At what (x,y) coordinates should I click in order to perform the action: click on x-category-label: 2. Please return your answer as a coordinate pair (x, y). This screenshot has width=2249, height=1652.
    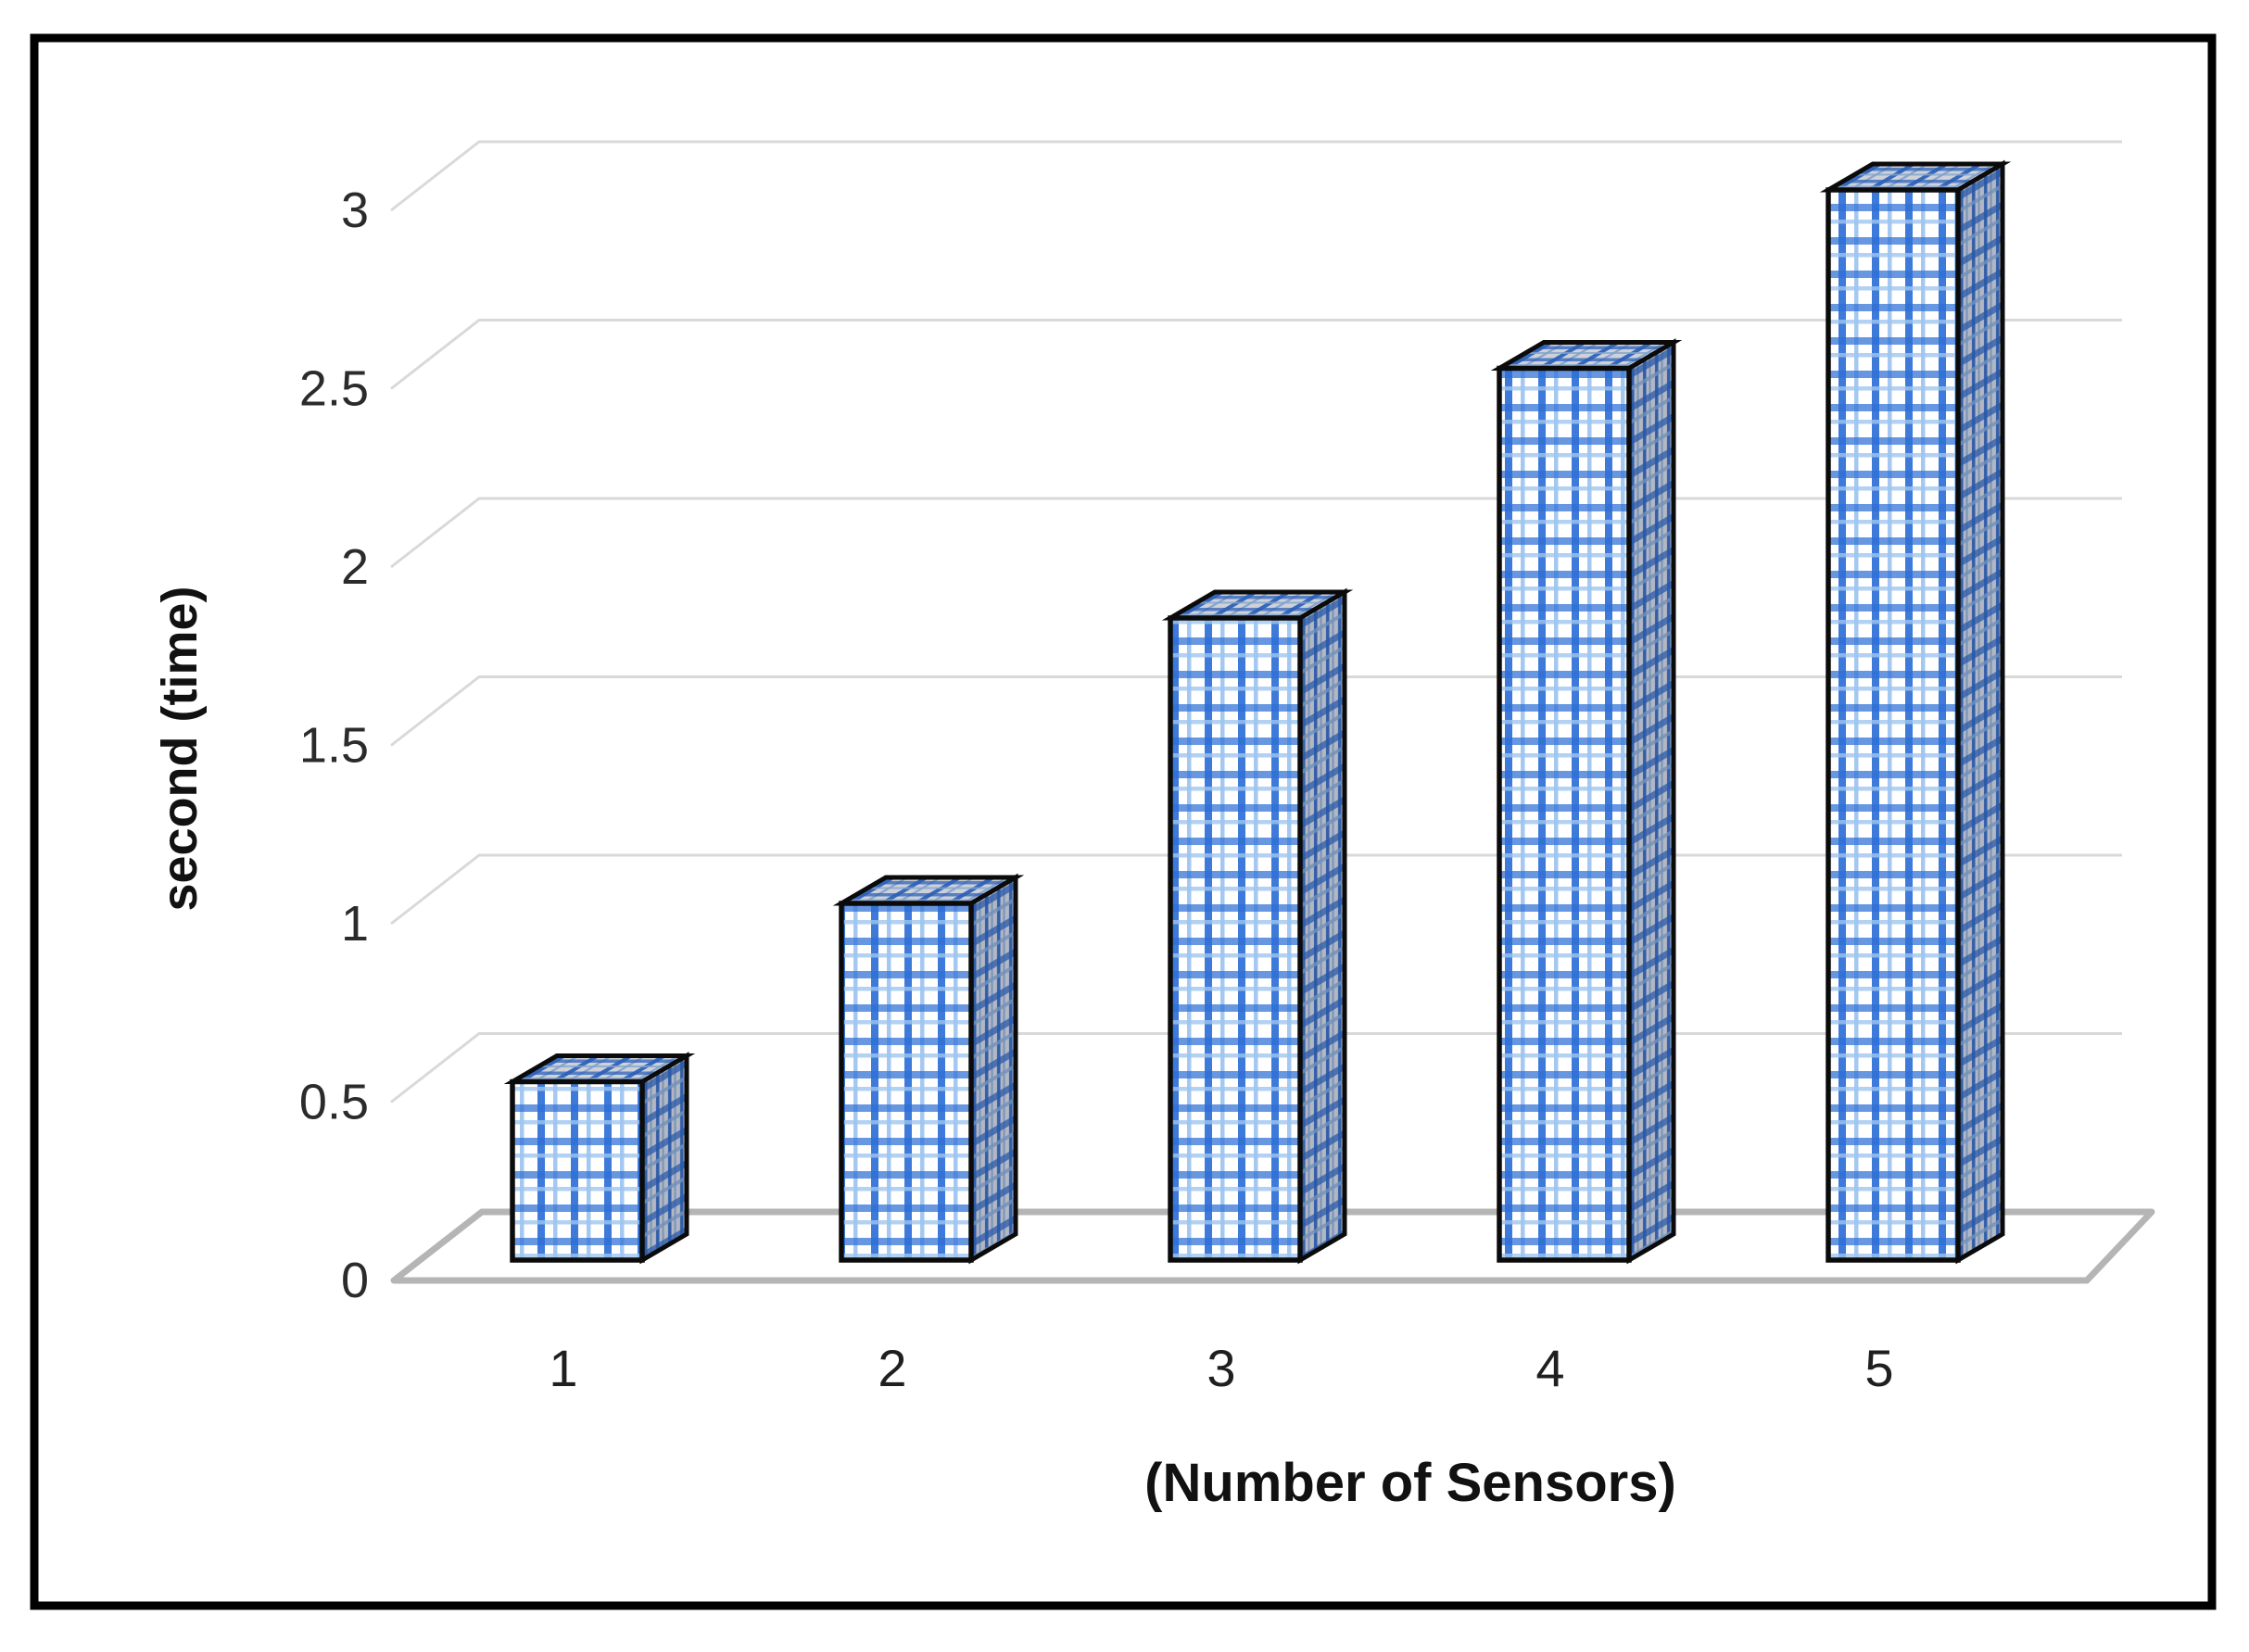
    Looking at the image, I should click on (892, 1368).